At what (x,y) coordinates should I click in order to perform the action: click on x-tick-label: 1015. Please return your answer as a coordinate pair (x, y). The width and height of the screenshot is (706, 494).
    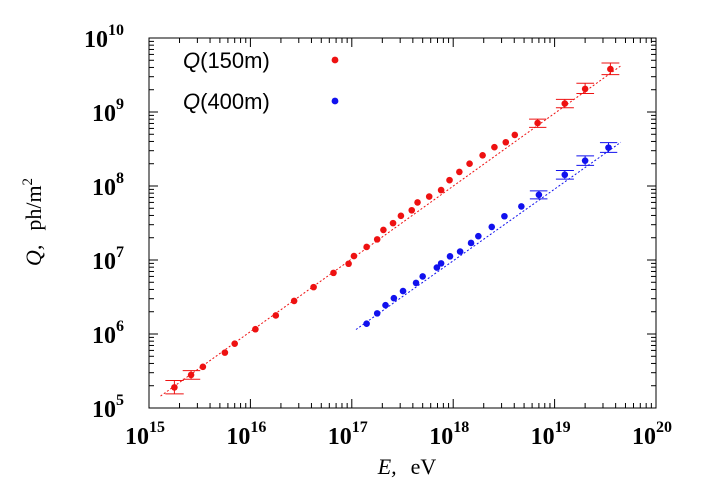
    Looking at the image, I should click on (145, 434).